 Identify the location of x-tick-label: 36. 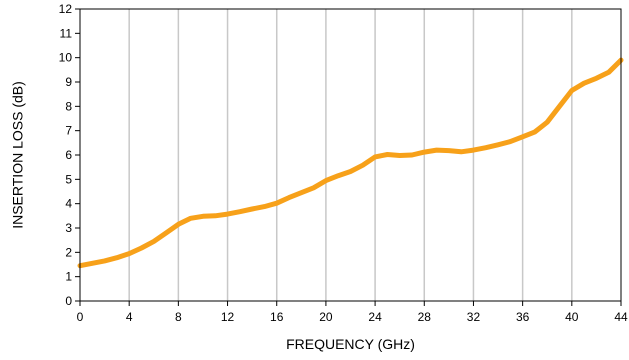
(523, 317).